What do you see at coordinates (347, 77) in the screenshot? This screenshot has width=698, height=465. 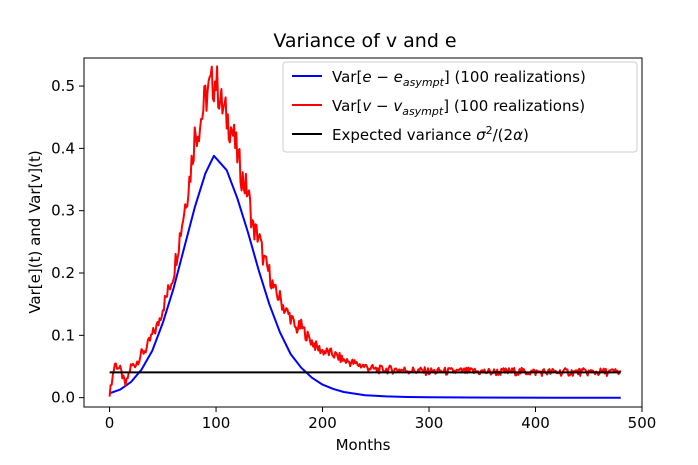 I see `legend-e-part-0: Var[` at bounding box center [347, 77].